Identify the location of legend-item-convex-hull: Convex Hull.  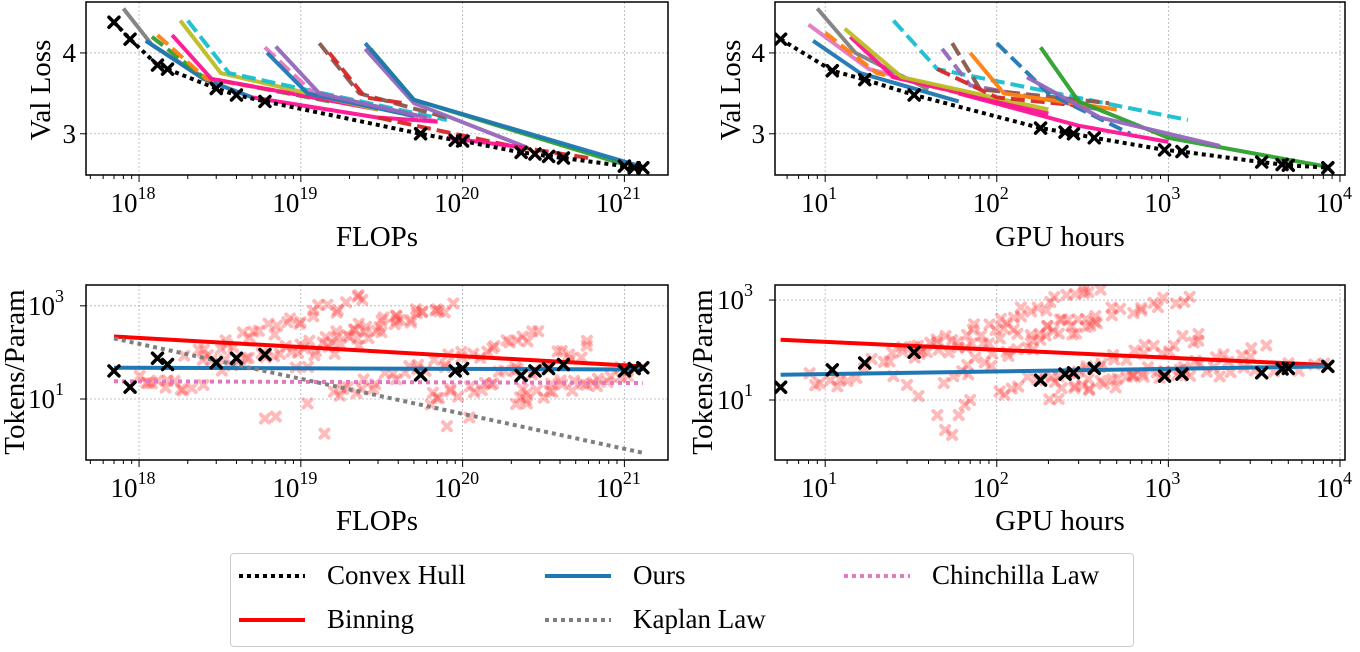
(352, 575).